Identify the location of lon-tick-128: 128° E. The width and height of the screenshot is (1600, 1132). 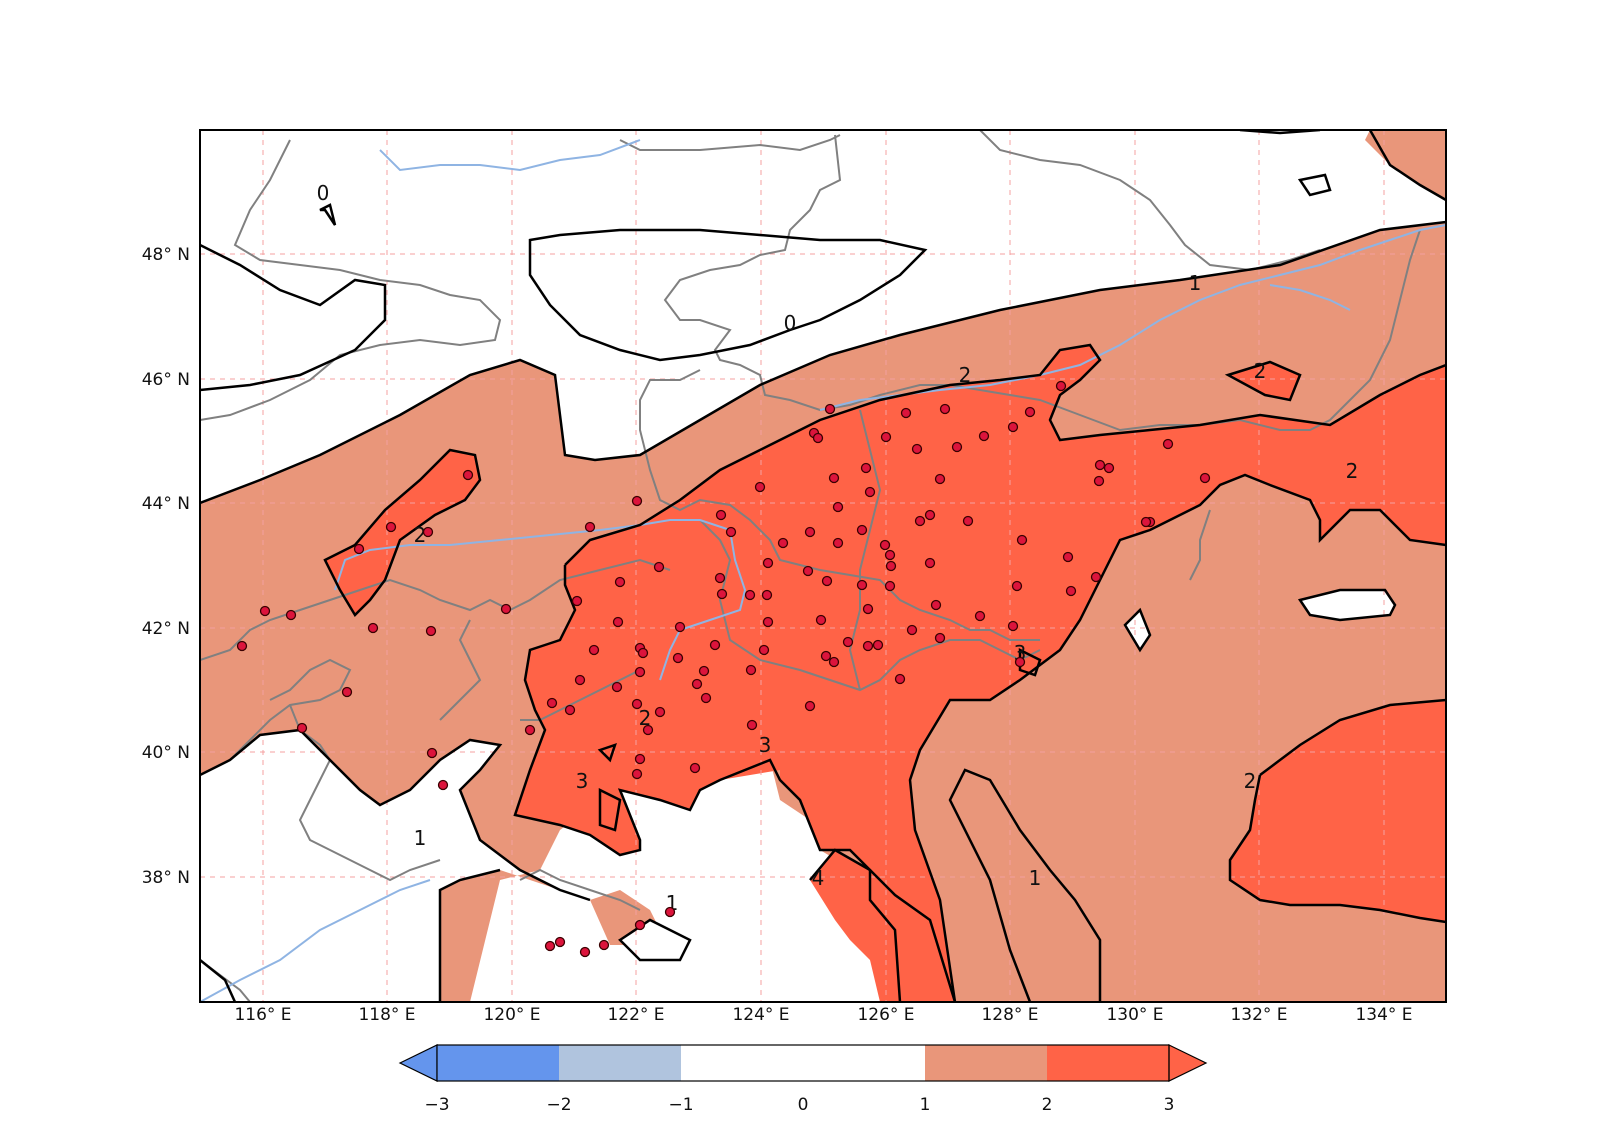
(1009, 1015).